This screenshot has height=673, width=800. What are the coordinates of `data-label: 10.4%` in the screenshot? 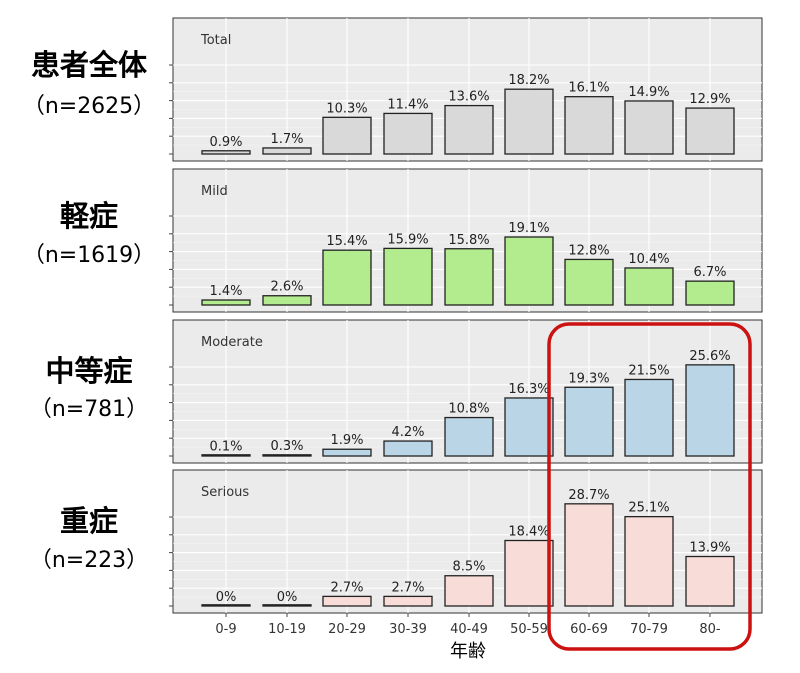 It's located at (648, 259).